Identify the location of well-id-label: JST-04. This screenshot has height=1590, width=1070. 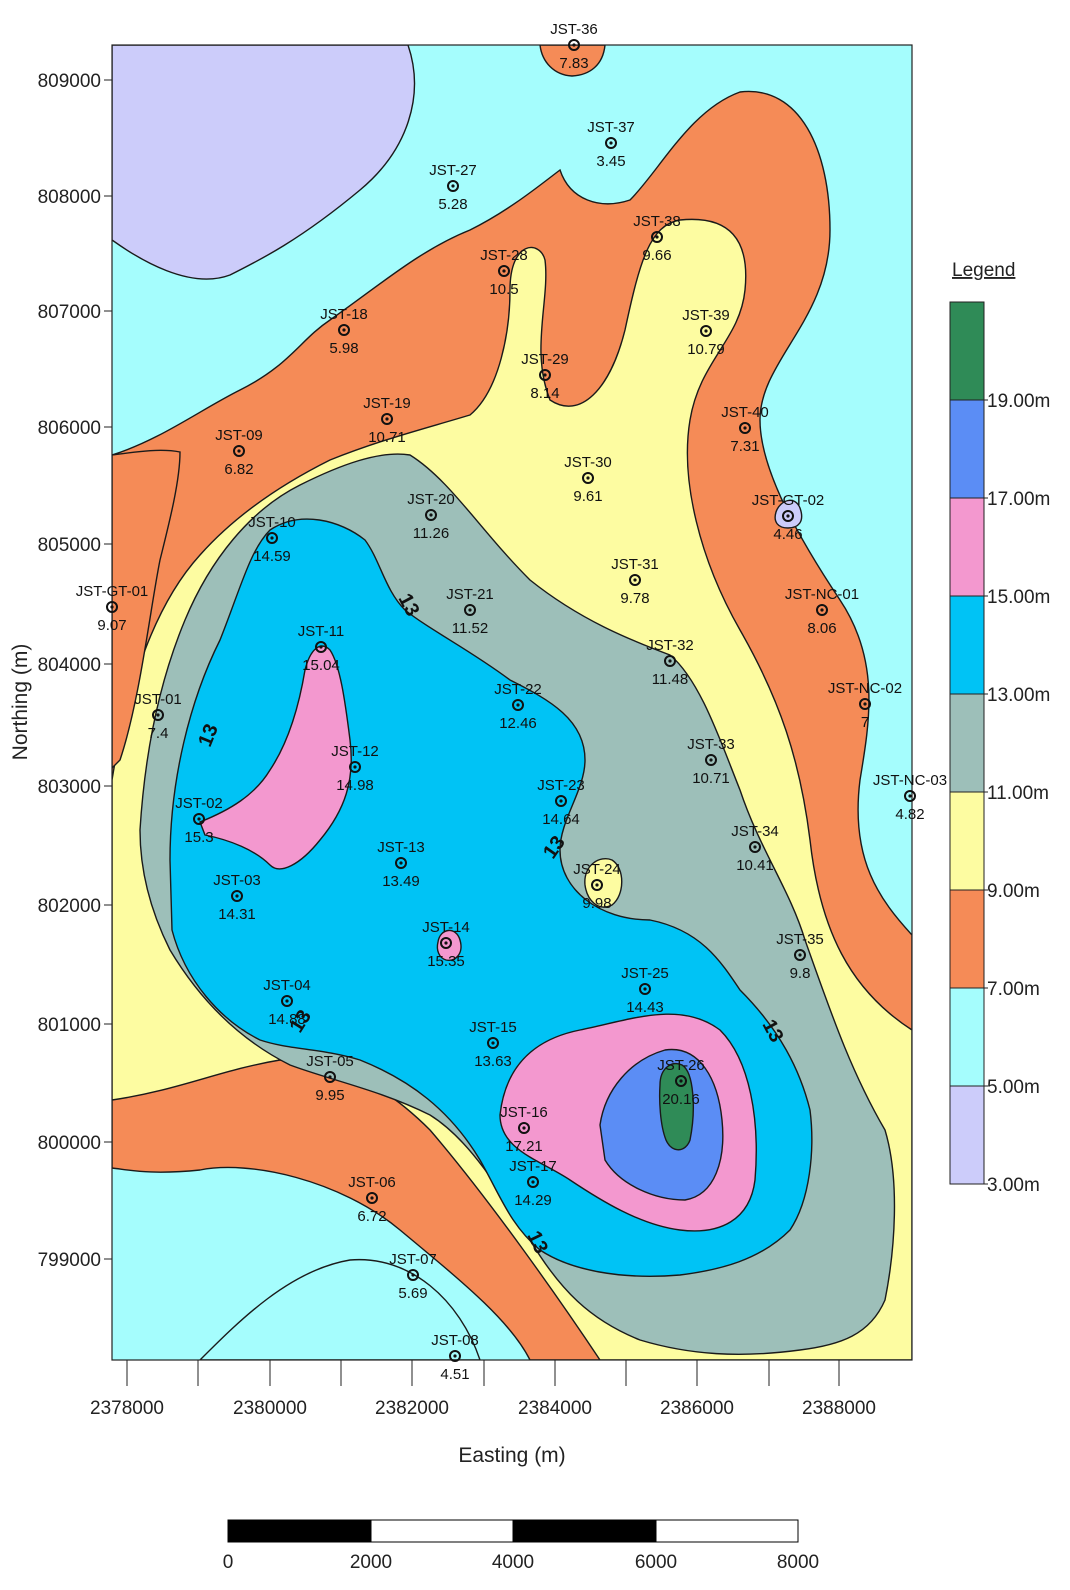
(287, 985).